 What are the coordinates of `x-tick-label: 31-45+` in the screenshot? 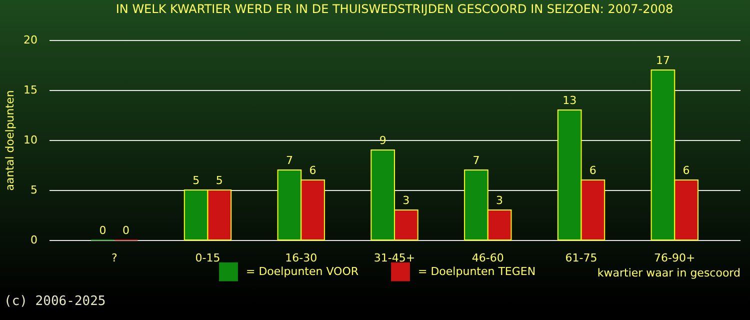 It's located at (395, 258).